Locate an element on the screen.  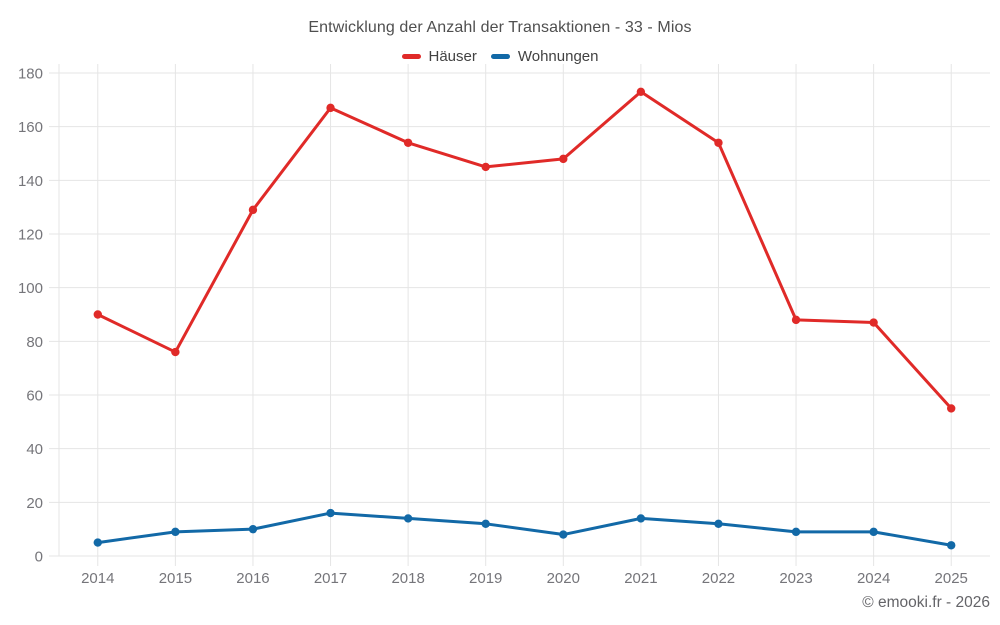
data-point-wohnungen-2020 is located at coordinates (563, 534).